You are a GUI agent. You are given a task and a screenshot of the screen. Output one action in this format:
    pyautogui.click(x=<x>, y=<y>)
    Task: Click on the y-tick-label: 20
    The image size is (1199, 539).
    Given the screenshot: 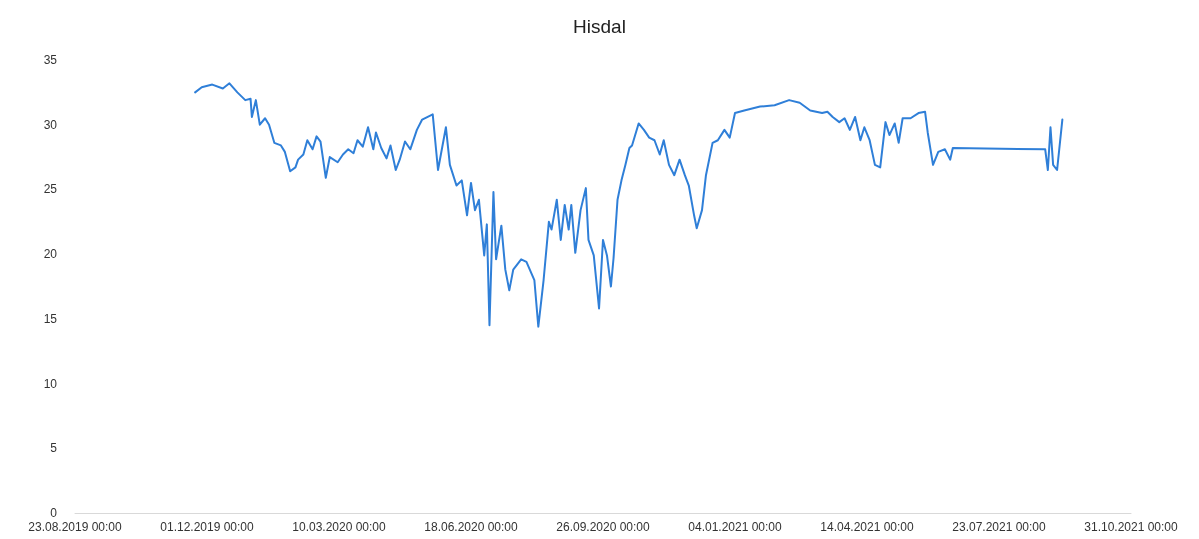 What is the action you would take?
    pyautogui.click(x=50, y=254)
    